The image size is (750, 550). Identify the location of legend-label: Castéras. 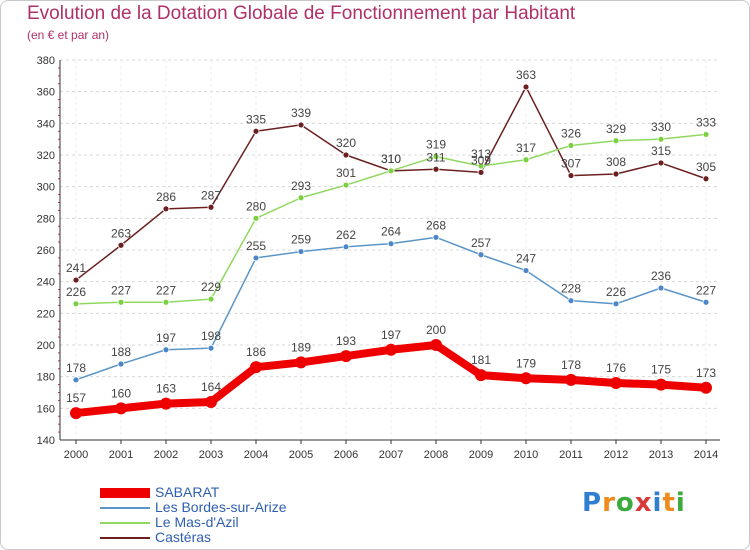
(183, 537).